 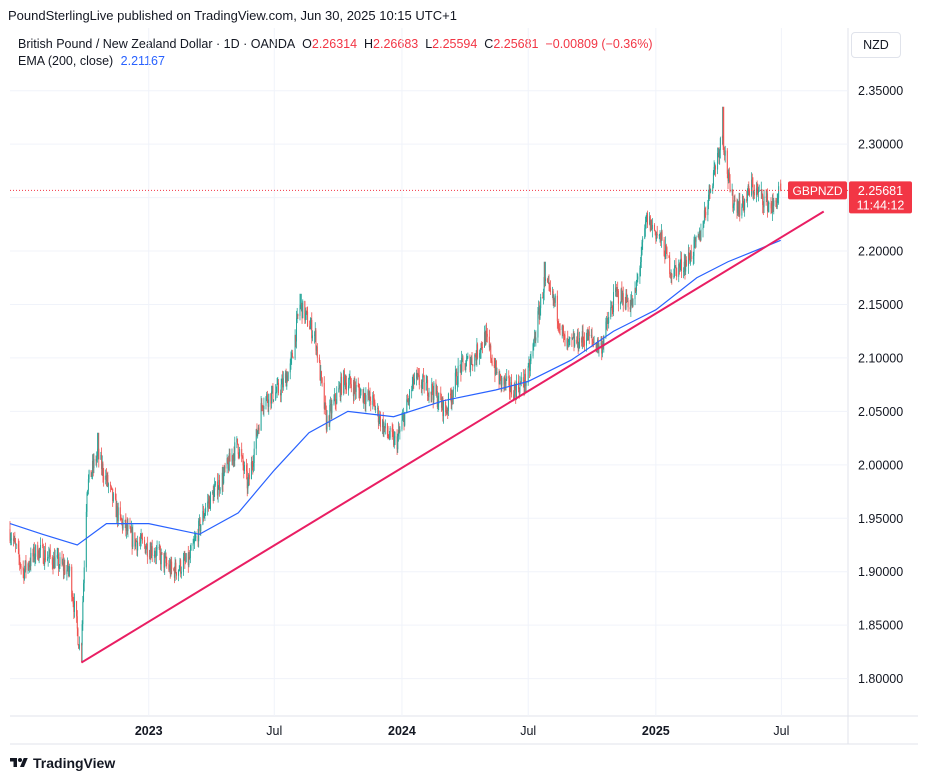 What do you see at coordinates (880, 519) in the screenshot?
I see `price-tick-label: 1.95000` at bounding box center [880, 519].